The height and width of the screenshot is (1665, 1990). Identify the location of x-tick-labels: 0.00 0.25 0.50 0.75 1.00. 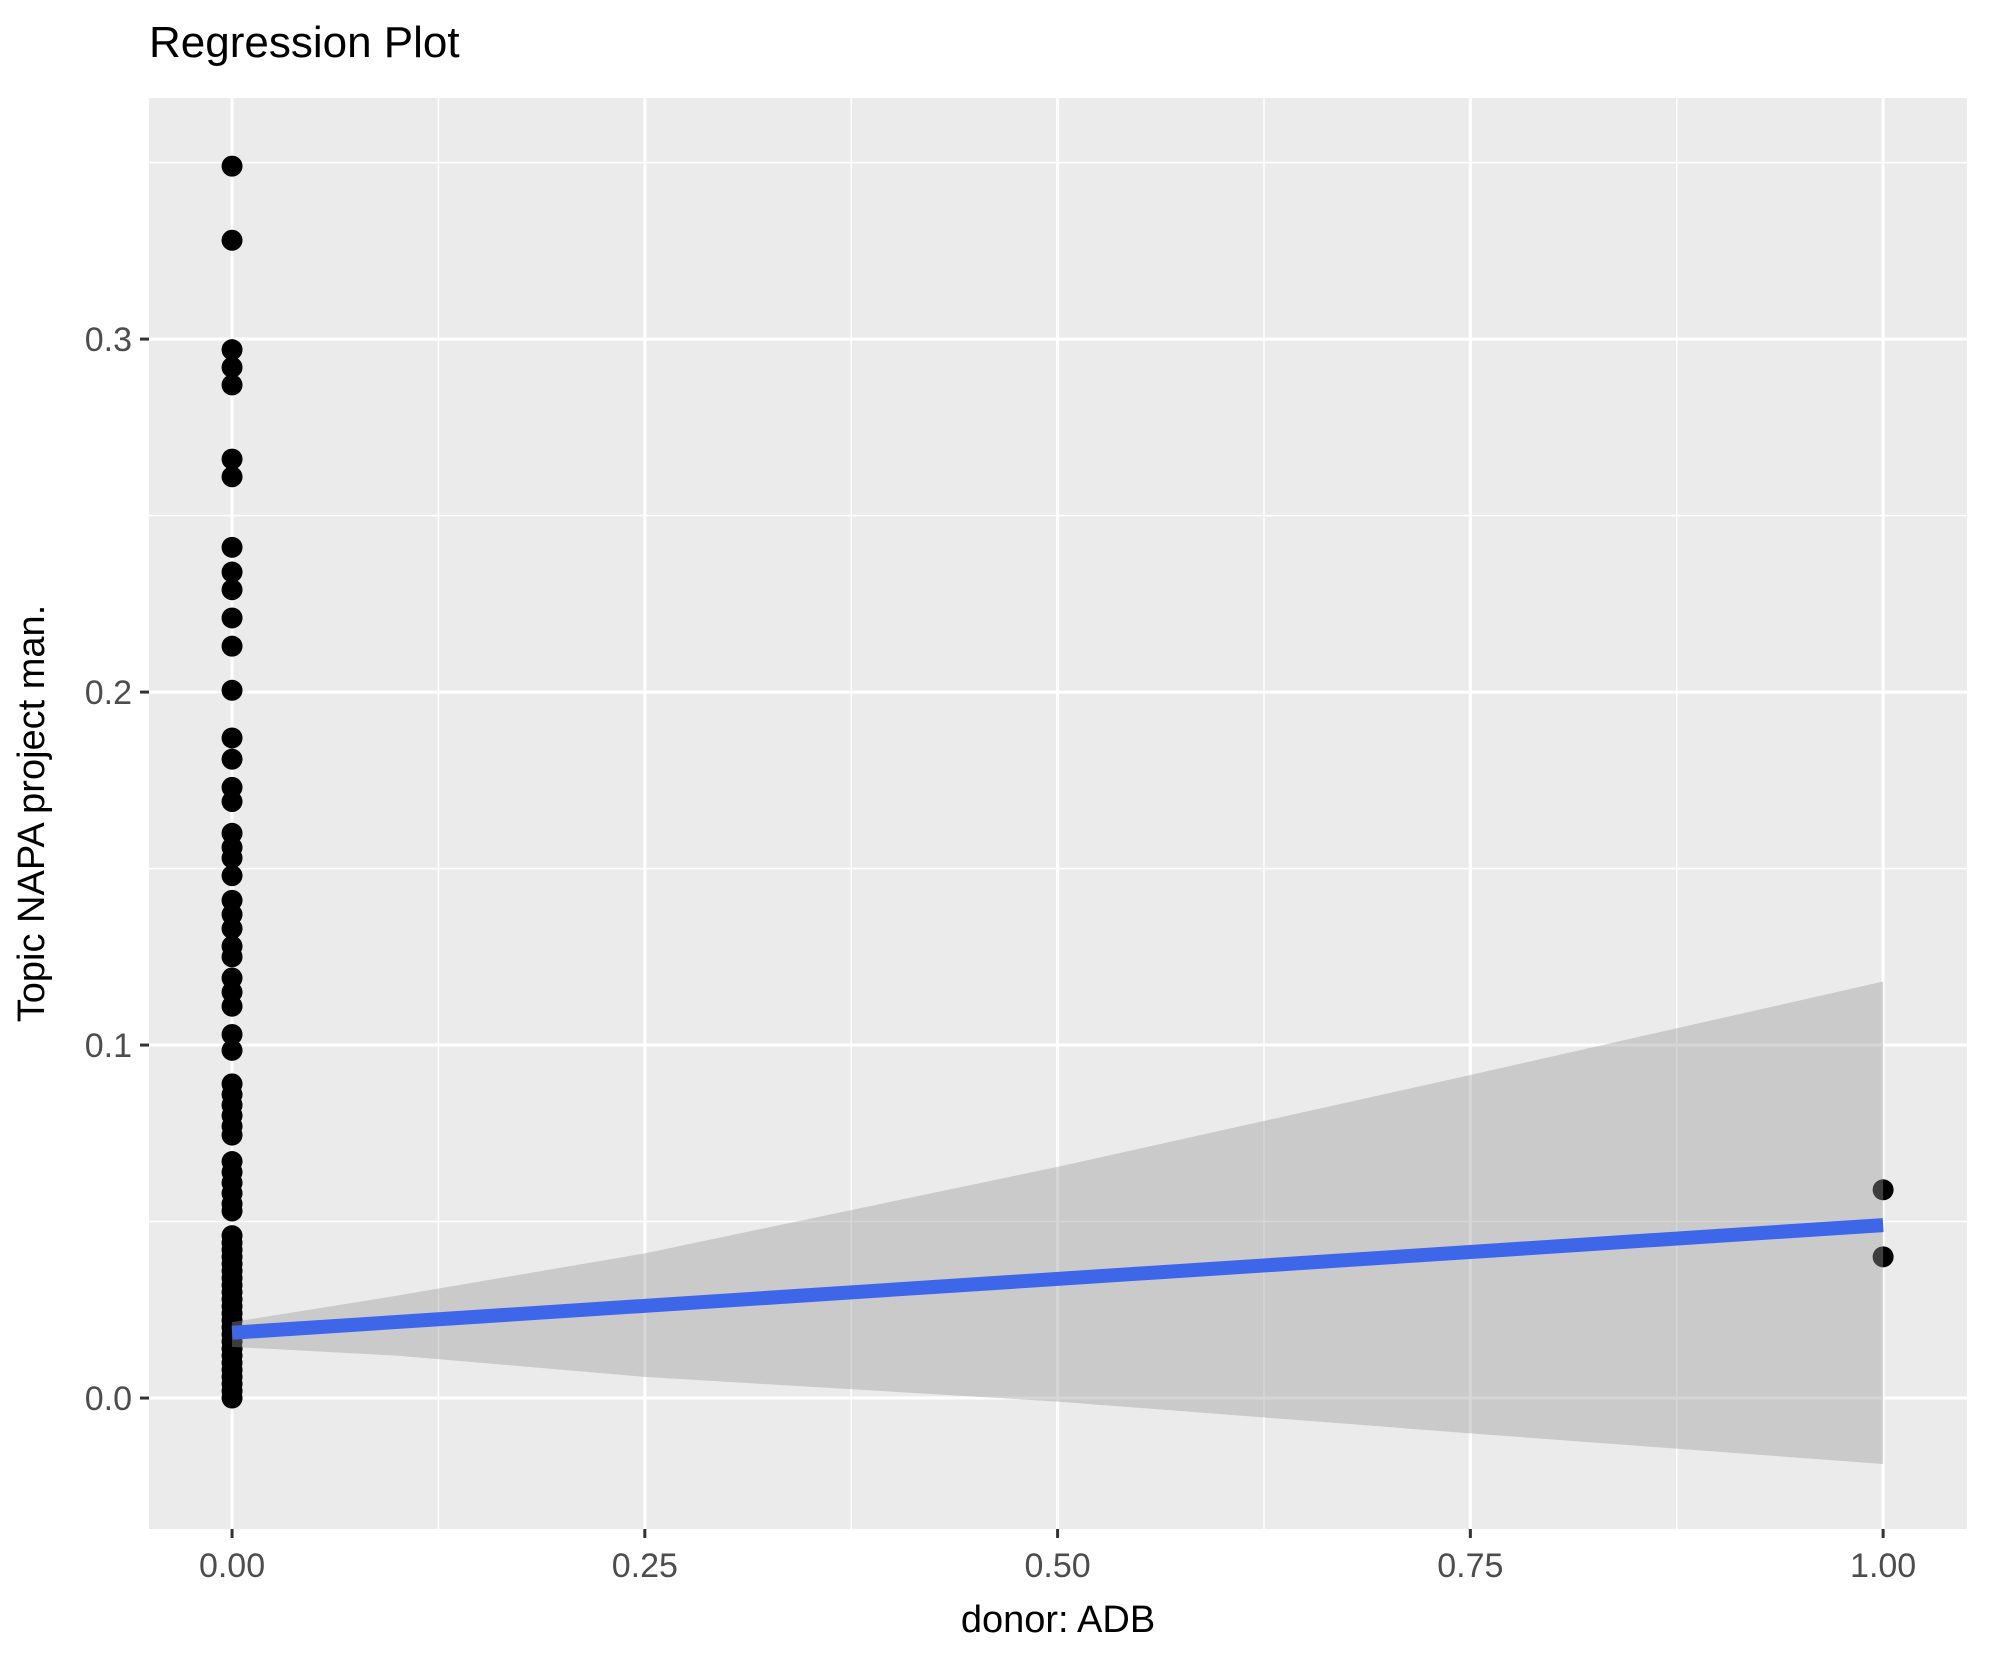
(1057, 1566).